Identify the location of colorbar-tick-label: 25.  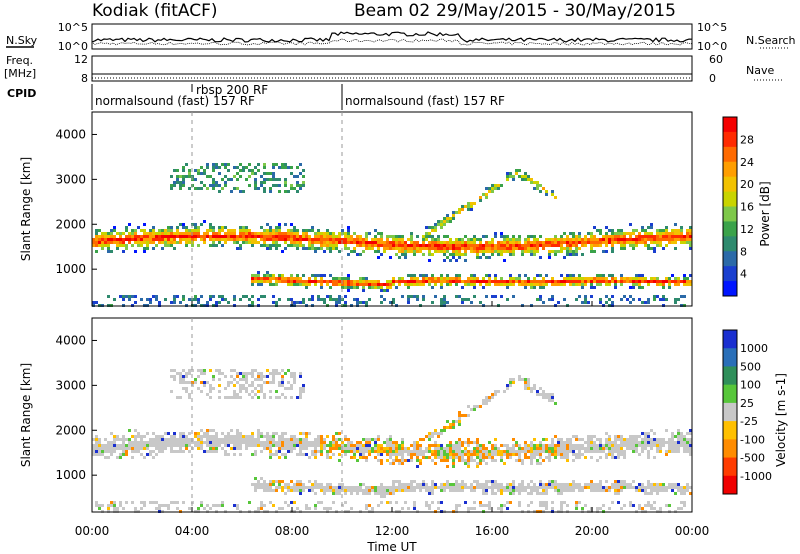
(747, 403).